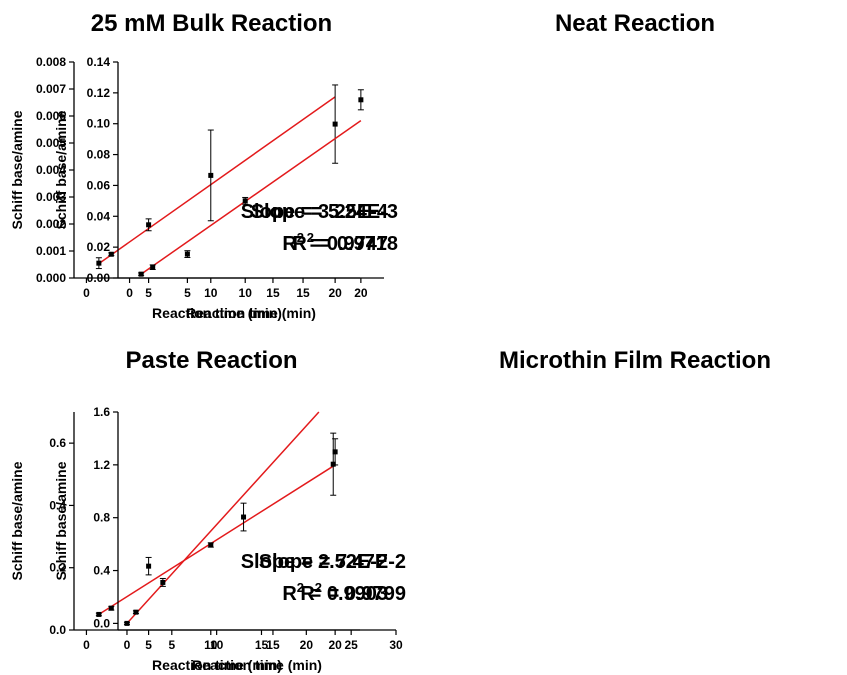 The height and width of the screenshot is (675, 847). Describe the element at coordinates (51, 278) in the screenshot. I see `y-tick-label: 0.000` at that location.